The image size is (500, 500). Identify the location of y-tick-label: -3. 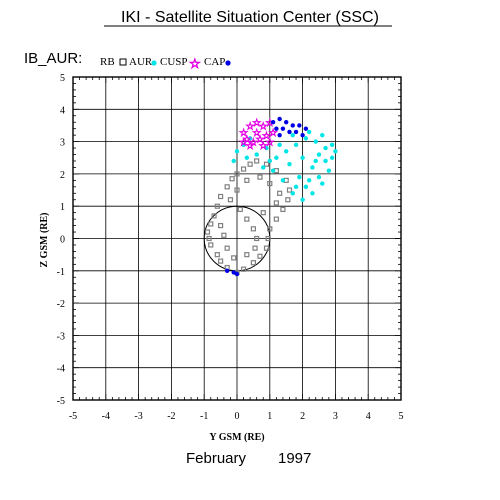
(61, 336).